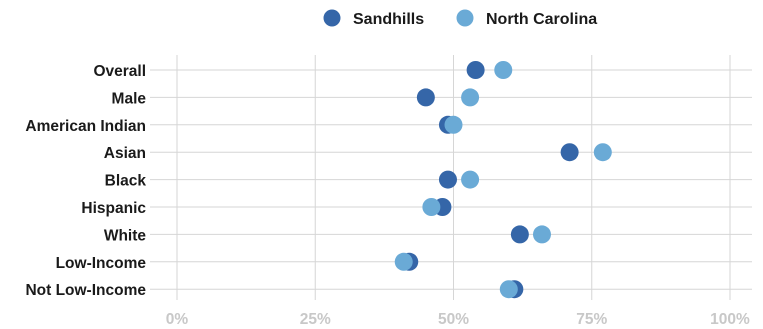 This screenshot has width=763, height=329. I want to click on x-tick-label: 75%, so click(591, 319).